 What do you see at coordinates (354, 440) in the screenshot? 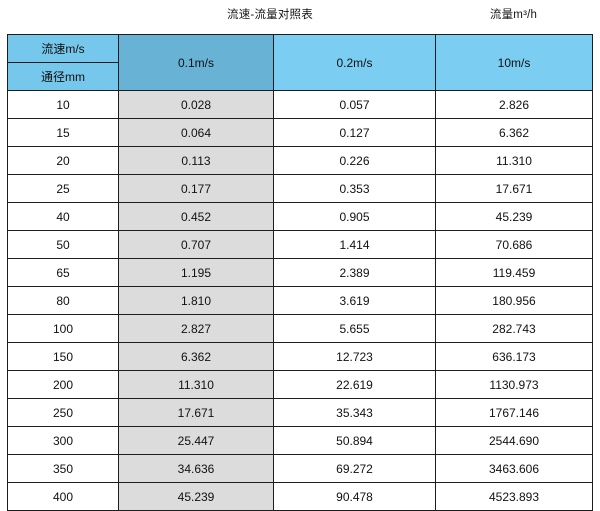
I see `cell-flow-at-0.2ms: 50.894` at bounding box center [354, 440].